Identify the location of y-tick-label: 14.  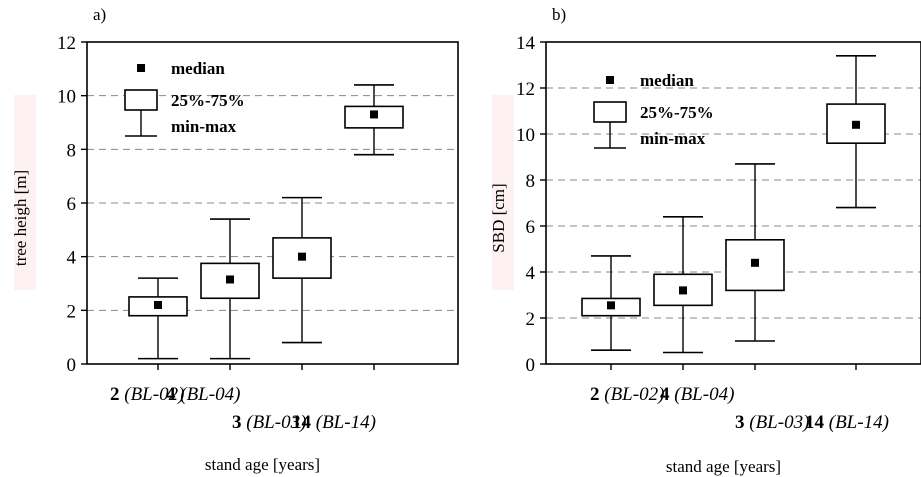
(526, 43).